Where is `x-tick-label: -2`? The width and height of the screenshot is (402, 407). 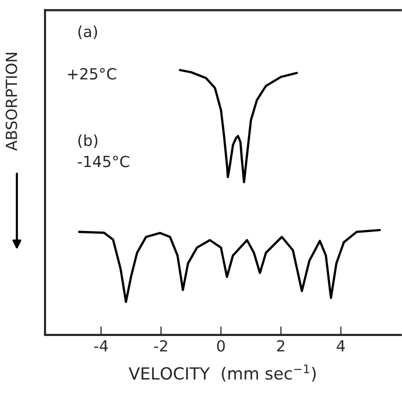 x-tick-label: -2 is located at coordinates (161, 346).